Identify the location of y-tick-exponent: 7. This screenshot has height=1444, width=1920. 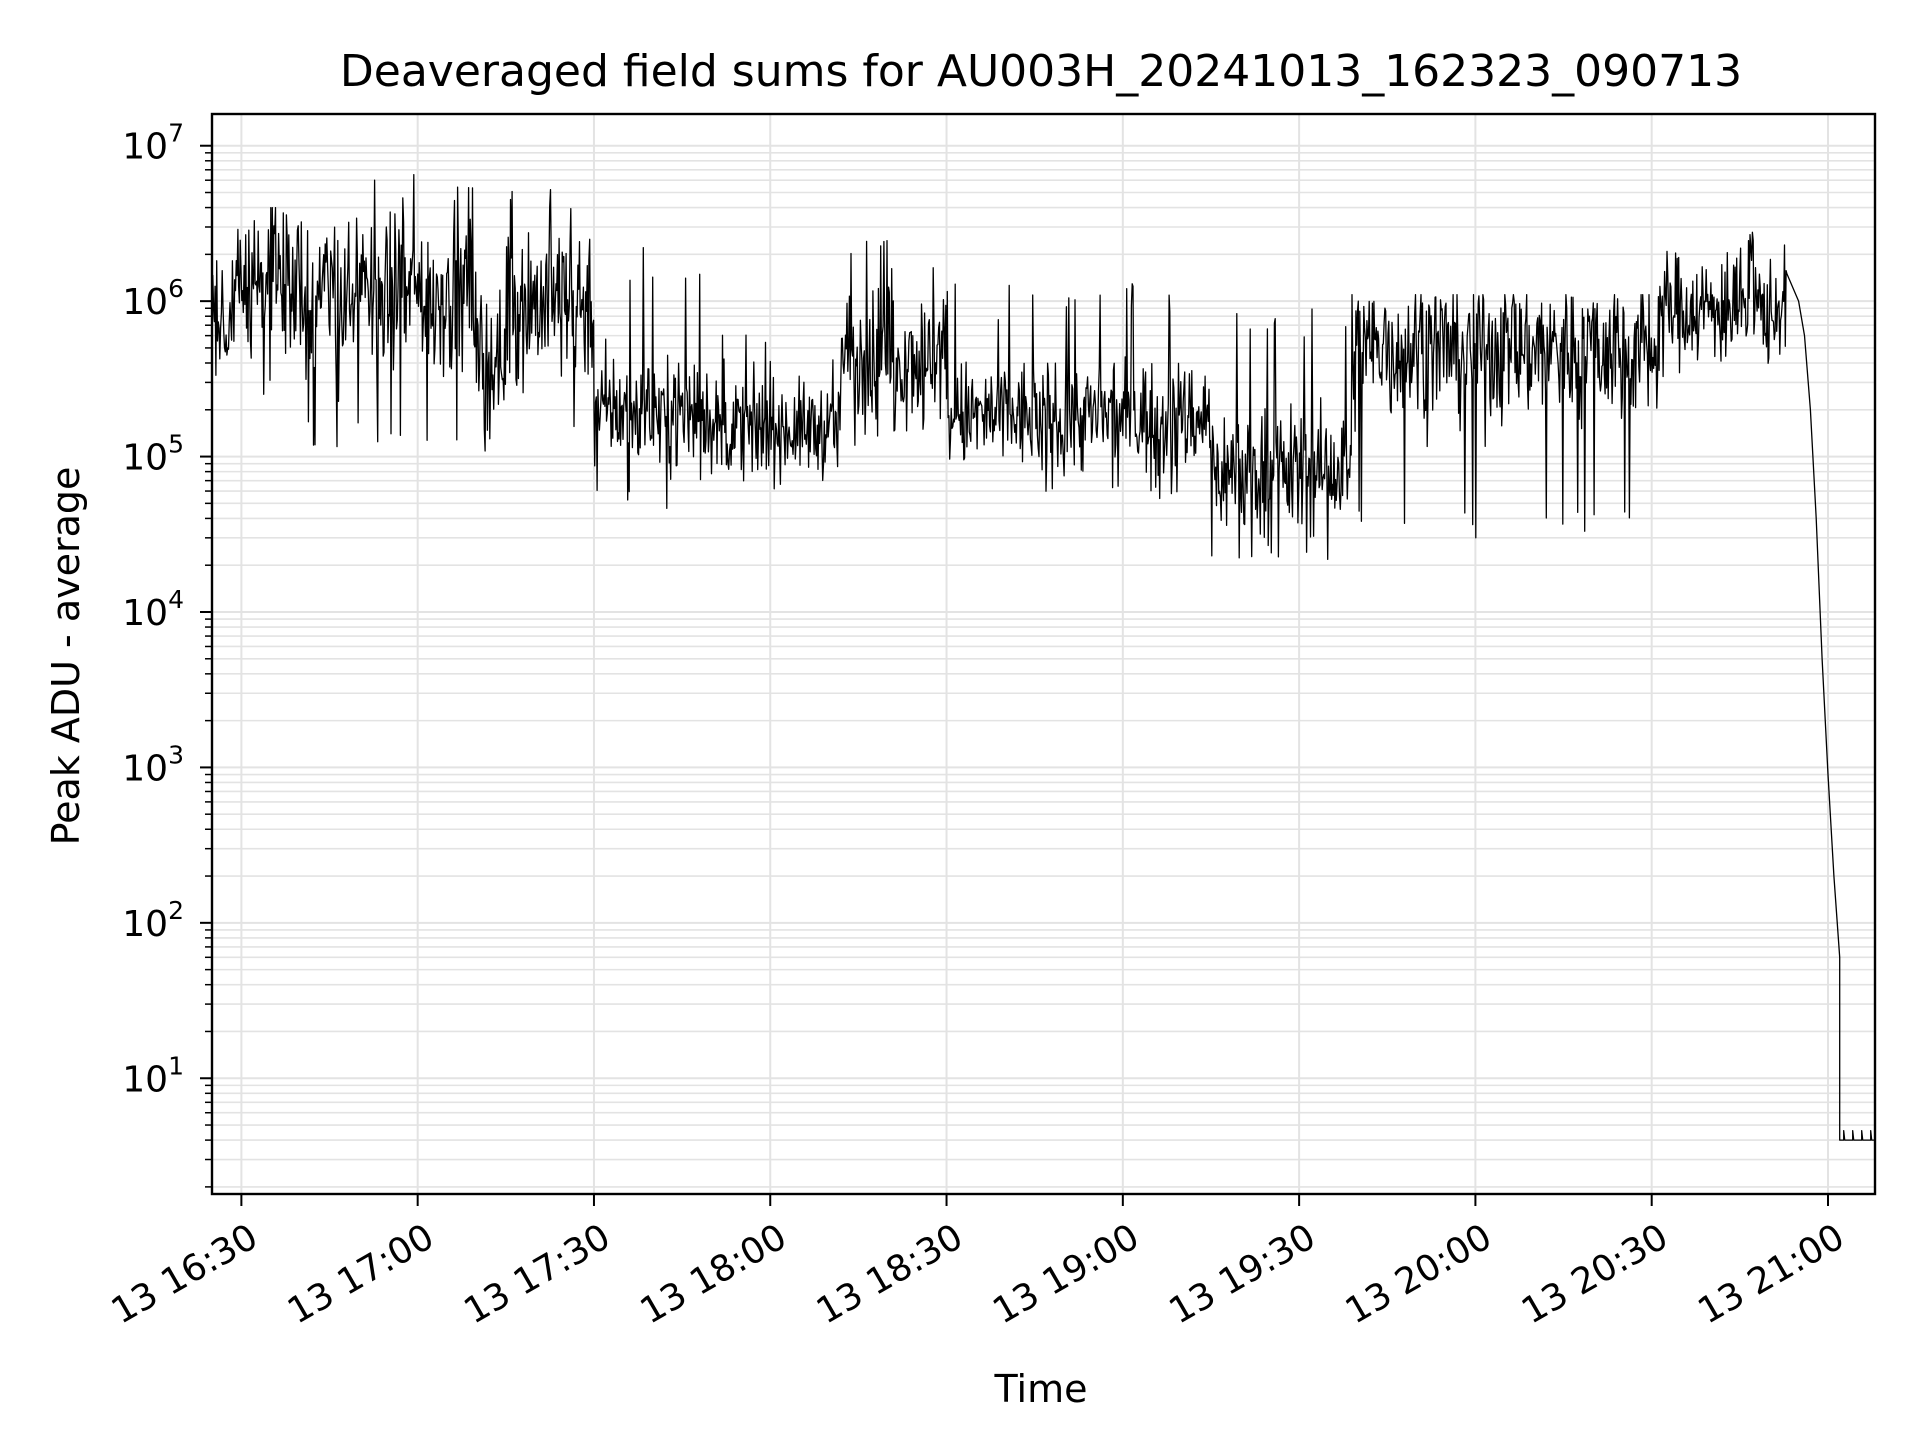
(176, 133).